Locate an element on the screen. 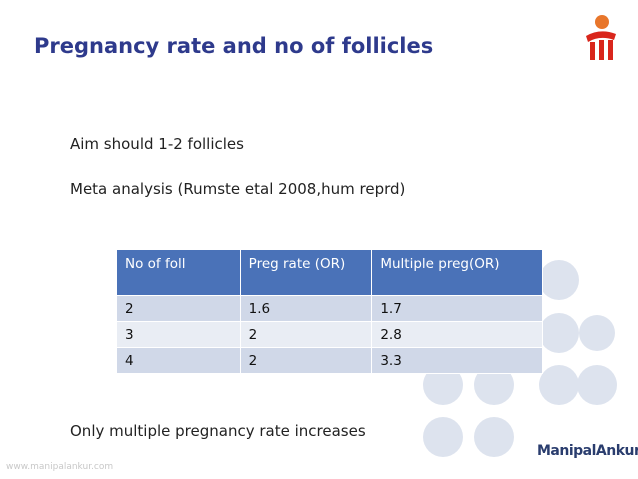 The height and width of the screenshot is (479, 638). table-cell: 4 is located at coordinates (178, 360).